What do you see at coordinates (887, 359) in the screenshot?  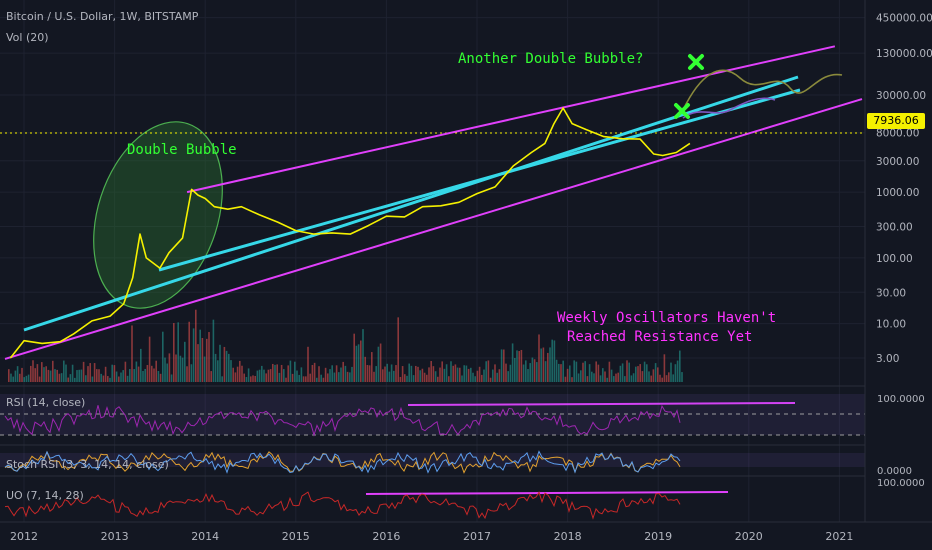 I see `y-tick-label: 3.00` at bounding box center [887, 359].